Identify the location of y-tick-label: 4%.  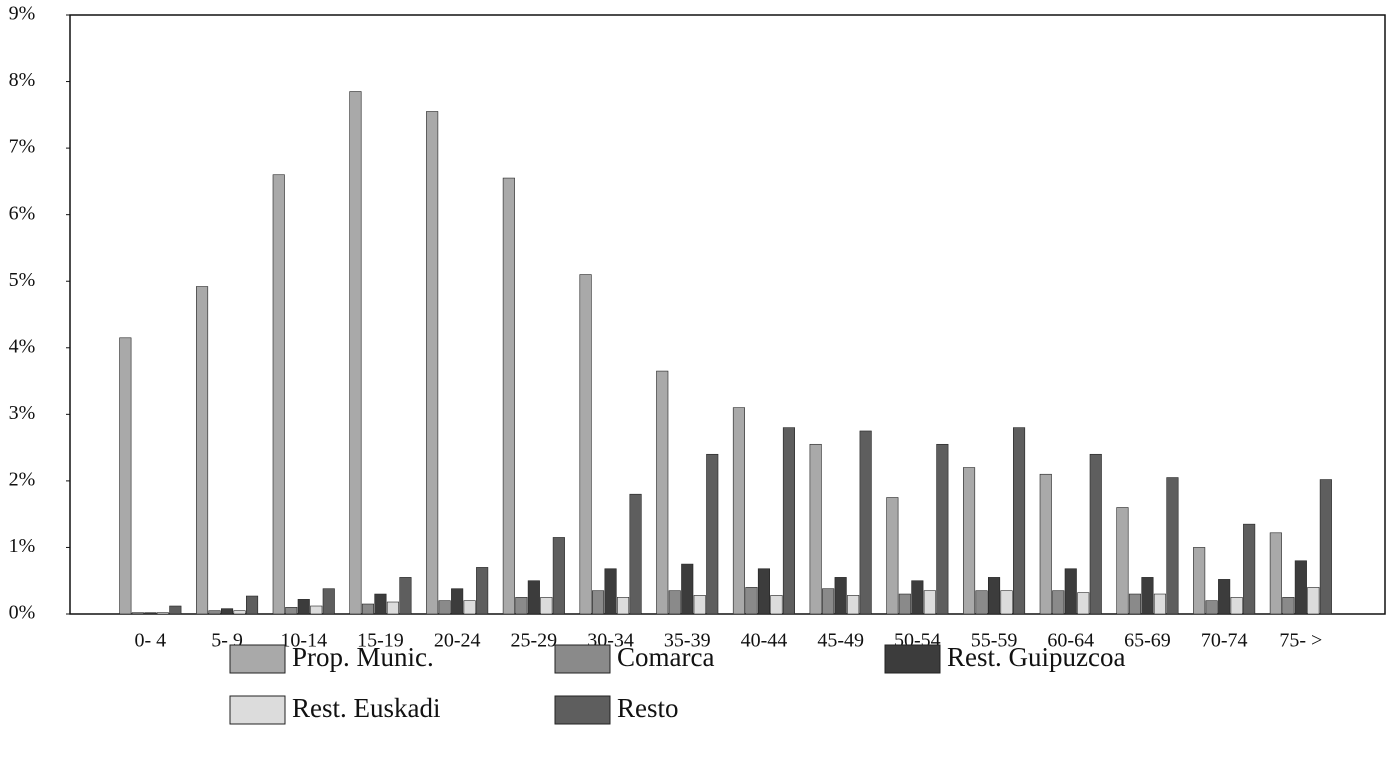
(22, 346).